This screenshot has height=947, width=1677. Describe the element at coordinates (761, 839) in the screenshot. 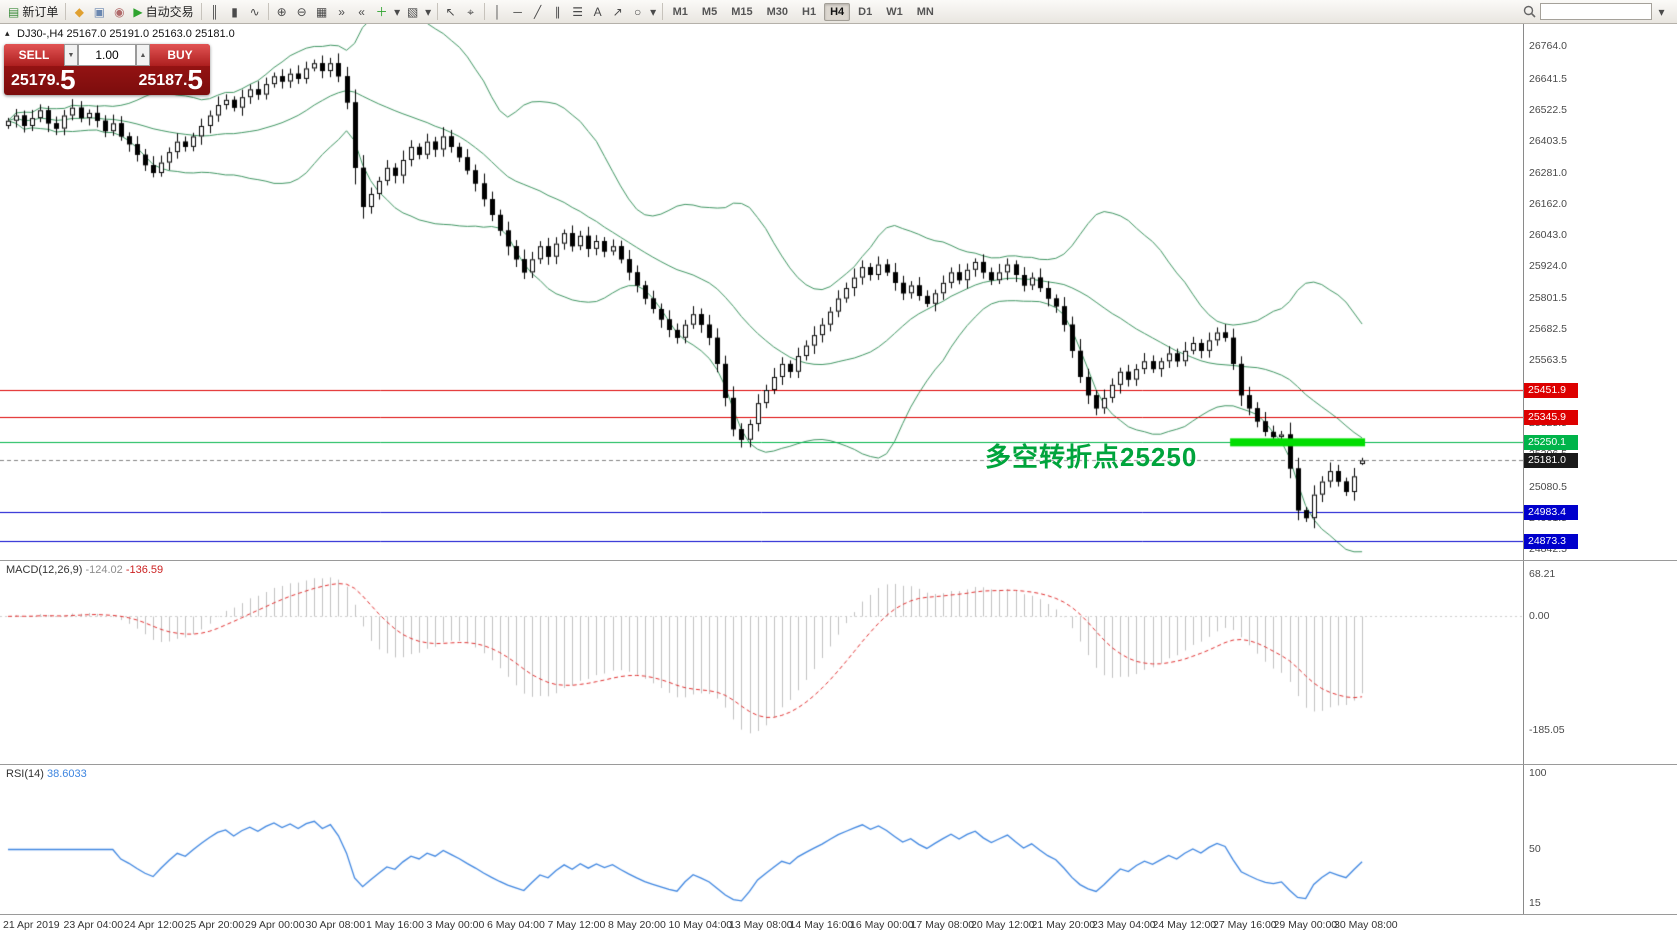

I see `rsi-panel-canvas` at that location.